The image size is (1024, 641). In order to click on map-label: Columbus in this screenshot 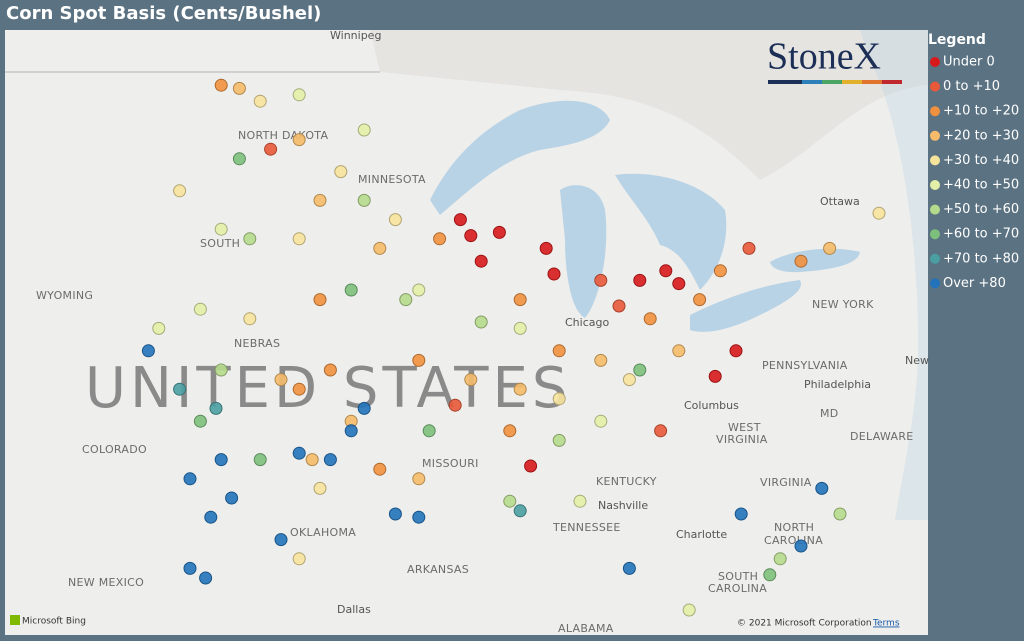, I will do `click(711, 405)`.